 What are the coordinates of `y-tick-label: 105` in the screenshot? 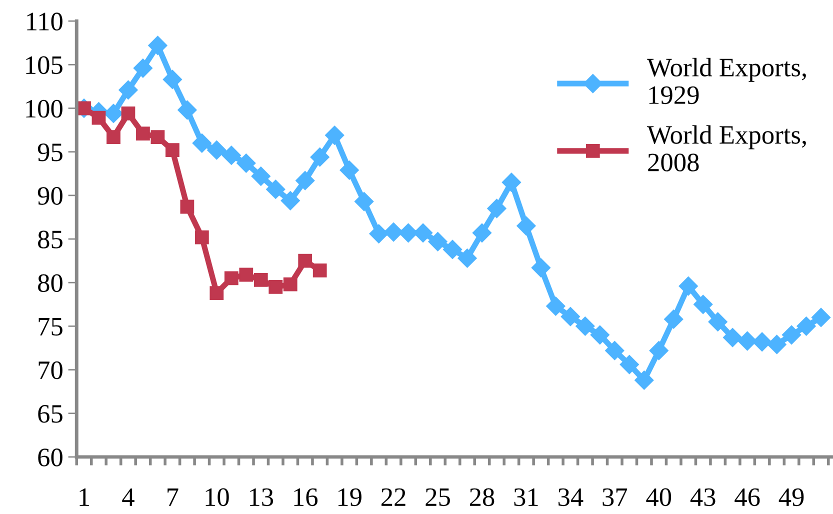 It's located at (44, 65).